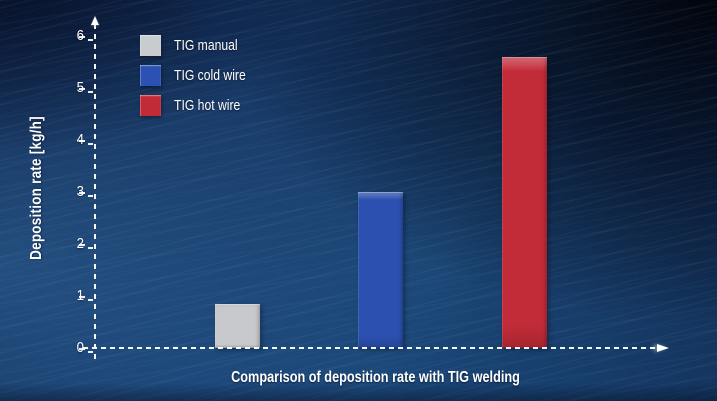  Describe the element at coordinates (237, 326) in the screenshot. I see `bar-tig-manual` at that location.